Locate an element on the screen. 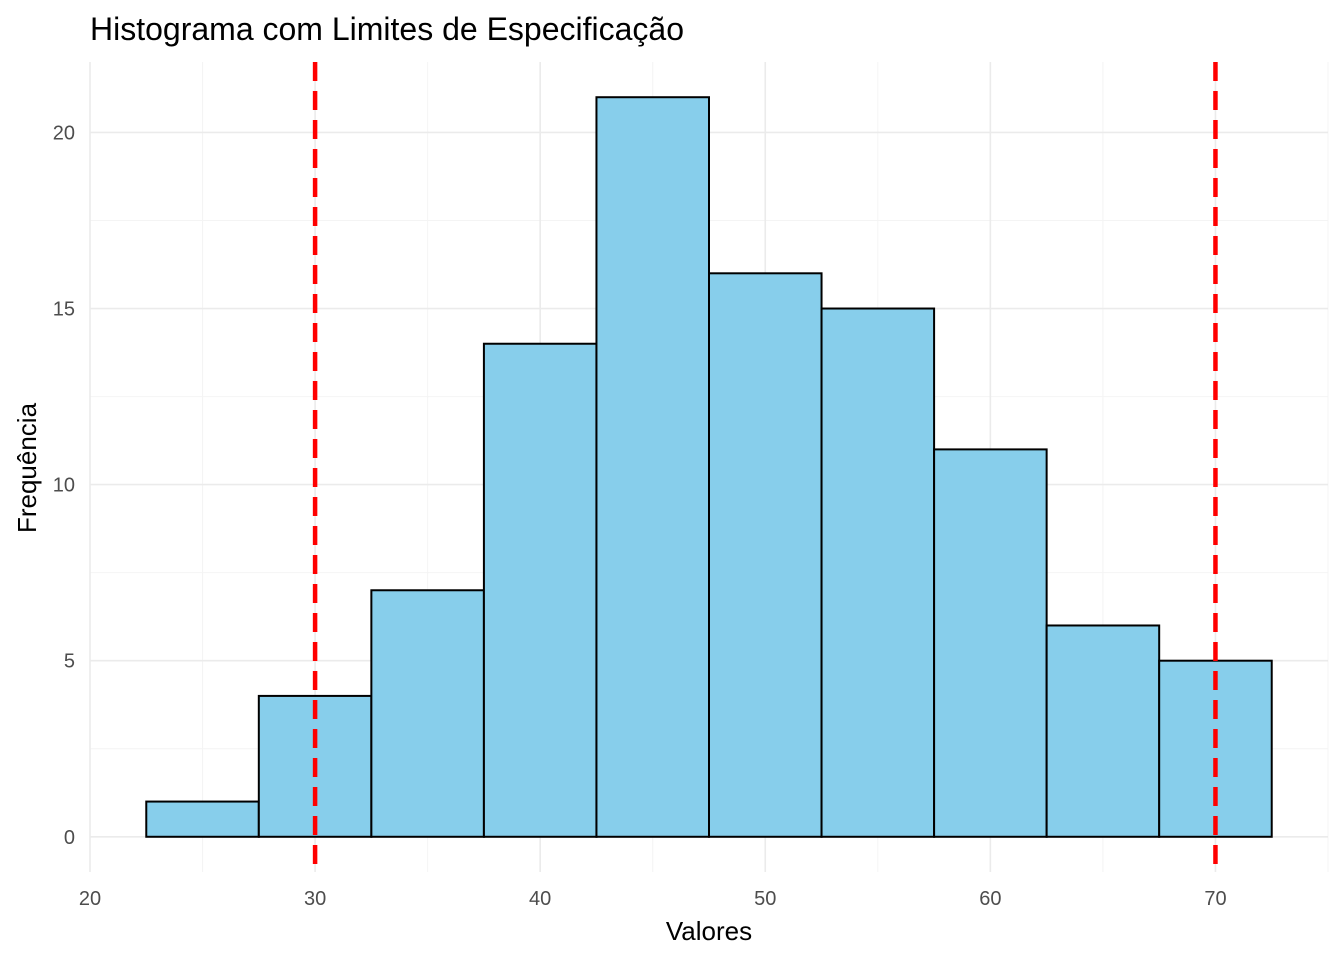 This screenshot has height=960, width=1344. chart-title: Histograma com Limites de Especificação is located at coordinates (387, 29).